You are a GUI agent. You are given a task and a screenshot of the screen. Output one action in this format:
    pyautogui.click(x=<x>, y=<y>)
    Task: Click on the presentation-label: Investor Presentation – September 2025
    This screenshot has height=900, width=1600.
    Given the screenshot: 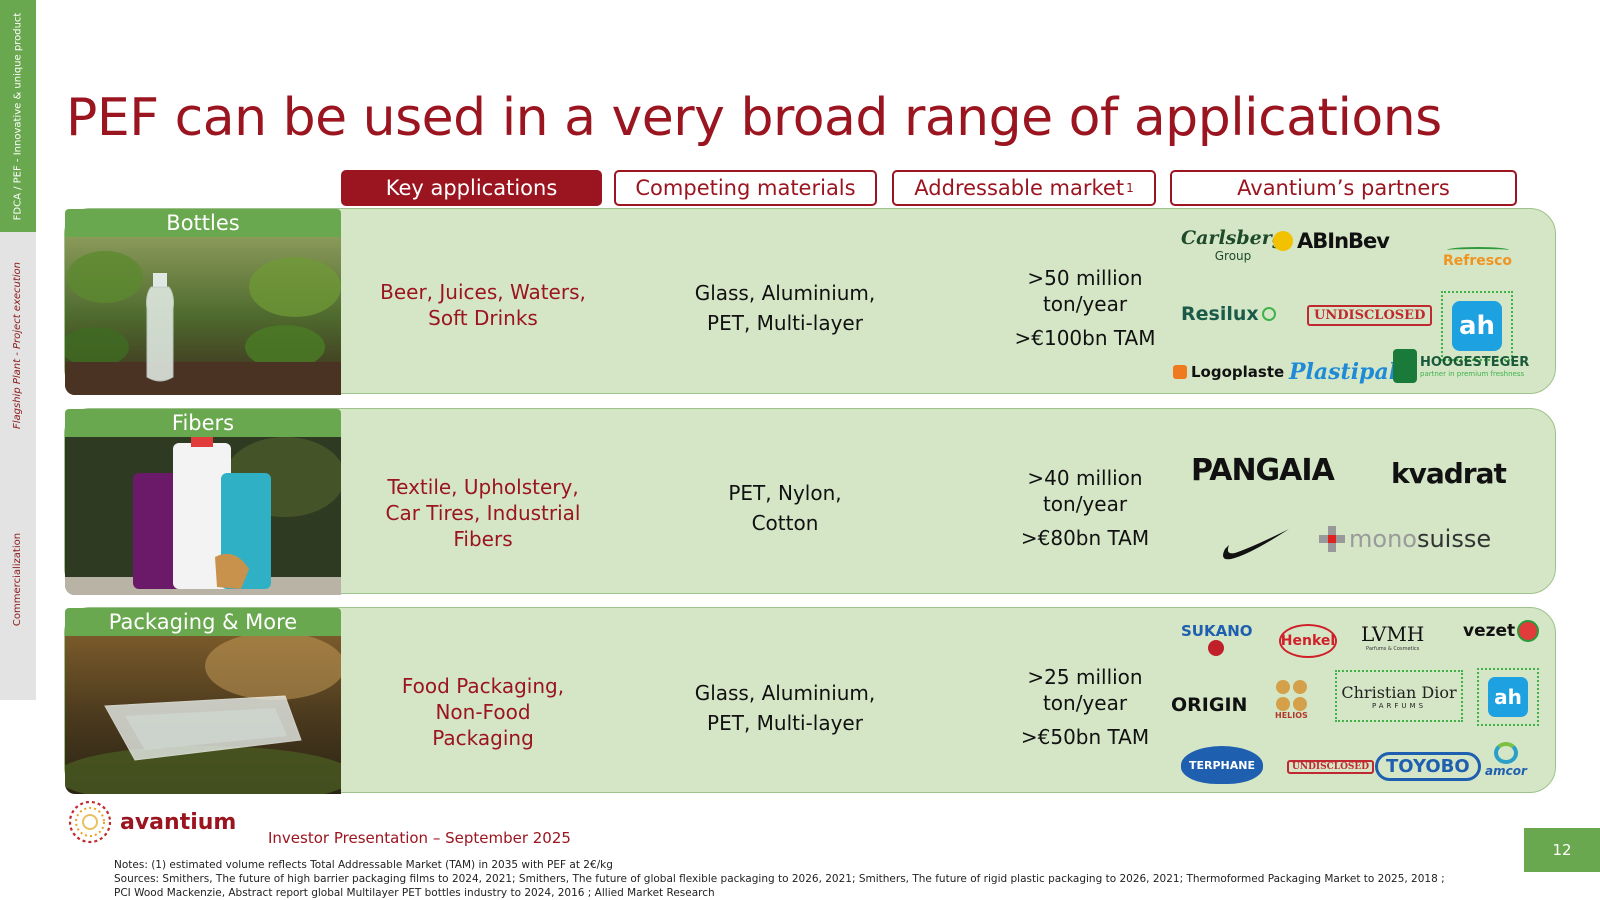 What is the action you would take?
    pyautogui.click(x=419, y=838)
    